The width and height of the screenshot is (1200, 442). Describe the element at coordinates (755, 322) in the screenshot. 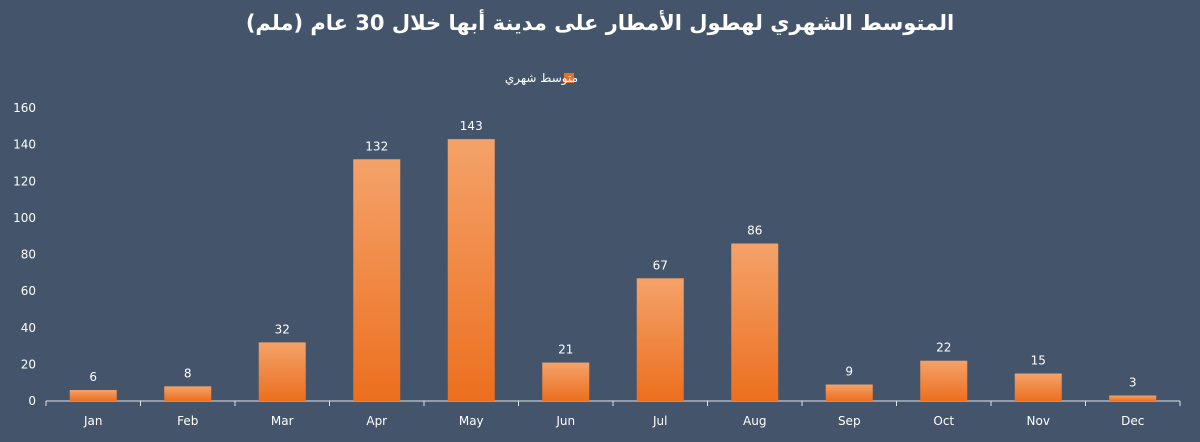

I see `bar-aug` at that location.